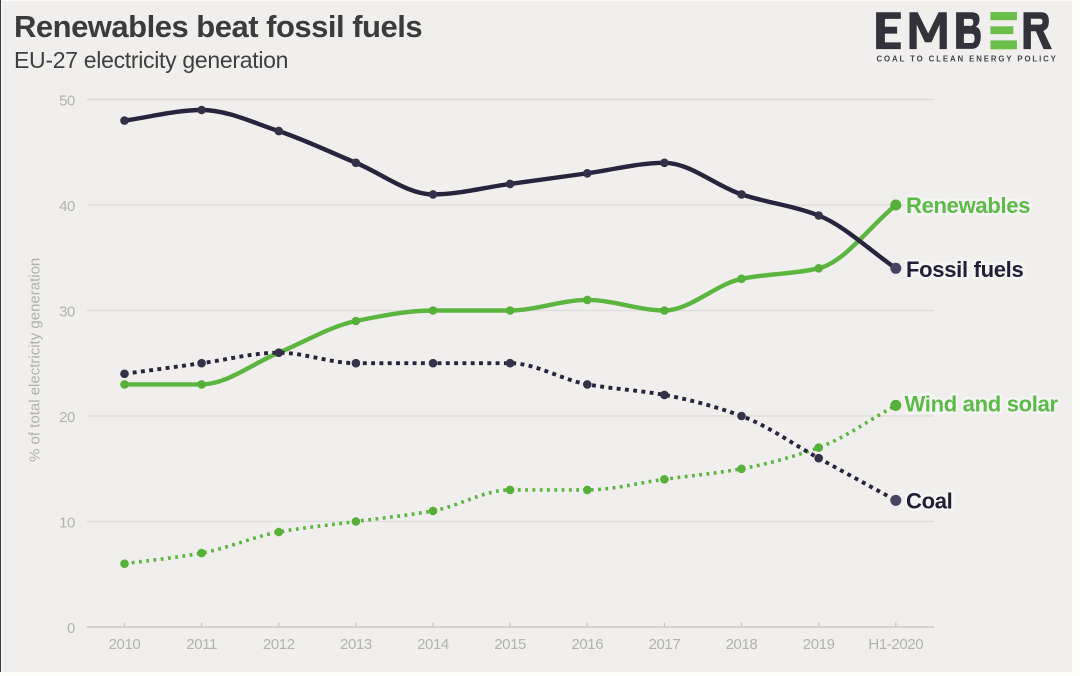 Image resolution: width=1080 pixels, height=676 pixels. Describe the element at coordinates (67, 417) in the screenshot. I see `svg-text: 20` at that location.